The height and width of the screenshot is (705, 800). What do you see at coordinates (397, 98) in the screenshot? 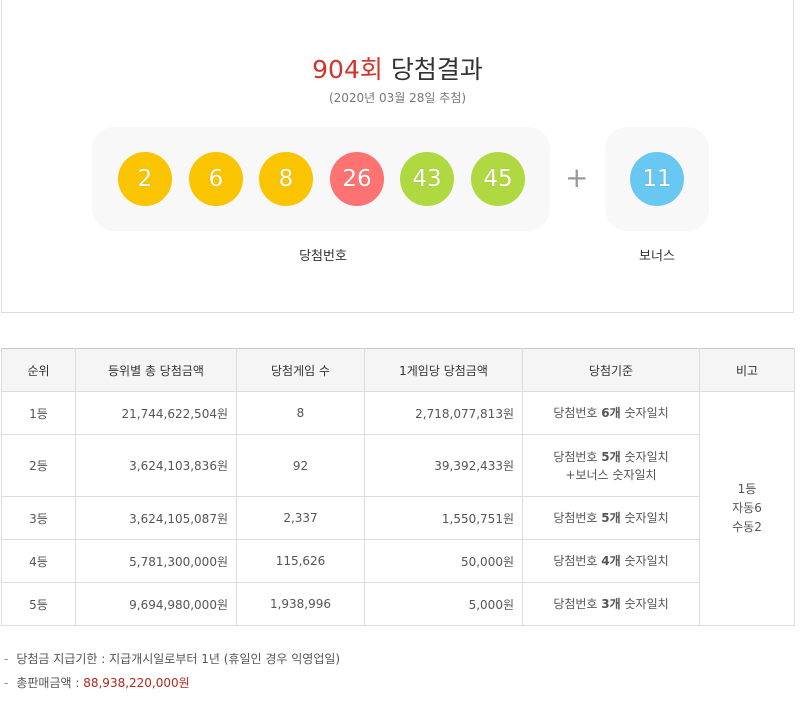
I see `draw-date: (2020년 03월 28일 추첨)` at bounding box center [397, 98].